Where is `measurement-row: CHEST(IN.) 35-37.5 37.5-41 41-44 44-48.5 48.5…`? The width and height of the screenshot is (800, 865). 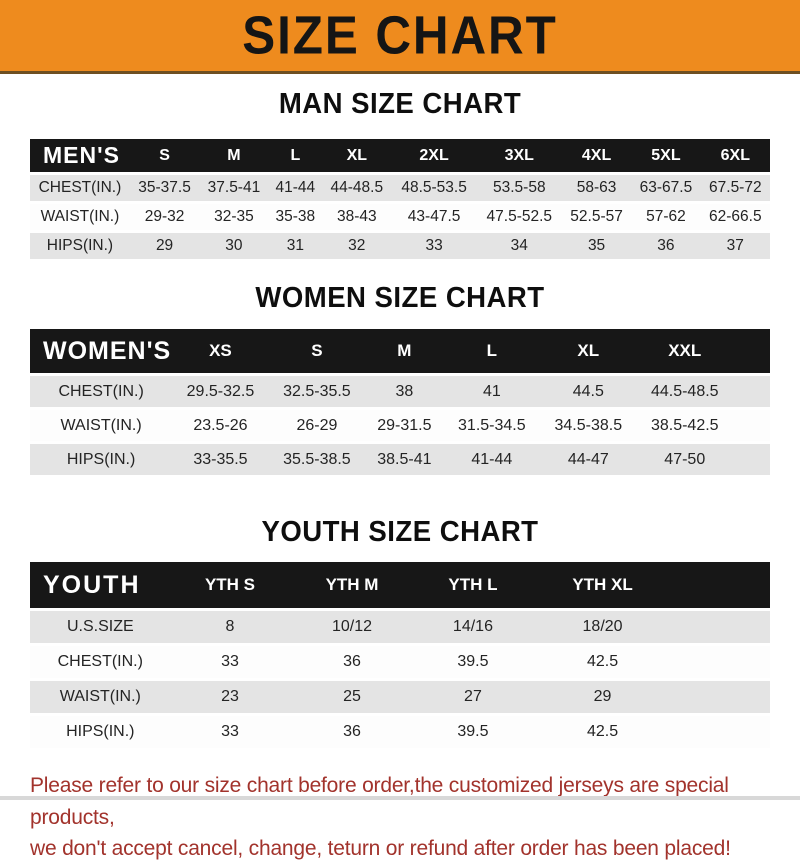 measurement-row: CHEST(IN.) 35-37.5 37.5-41 41-44 44-48.5 48.5… is located at coordinates (400, 188).